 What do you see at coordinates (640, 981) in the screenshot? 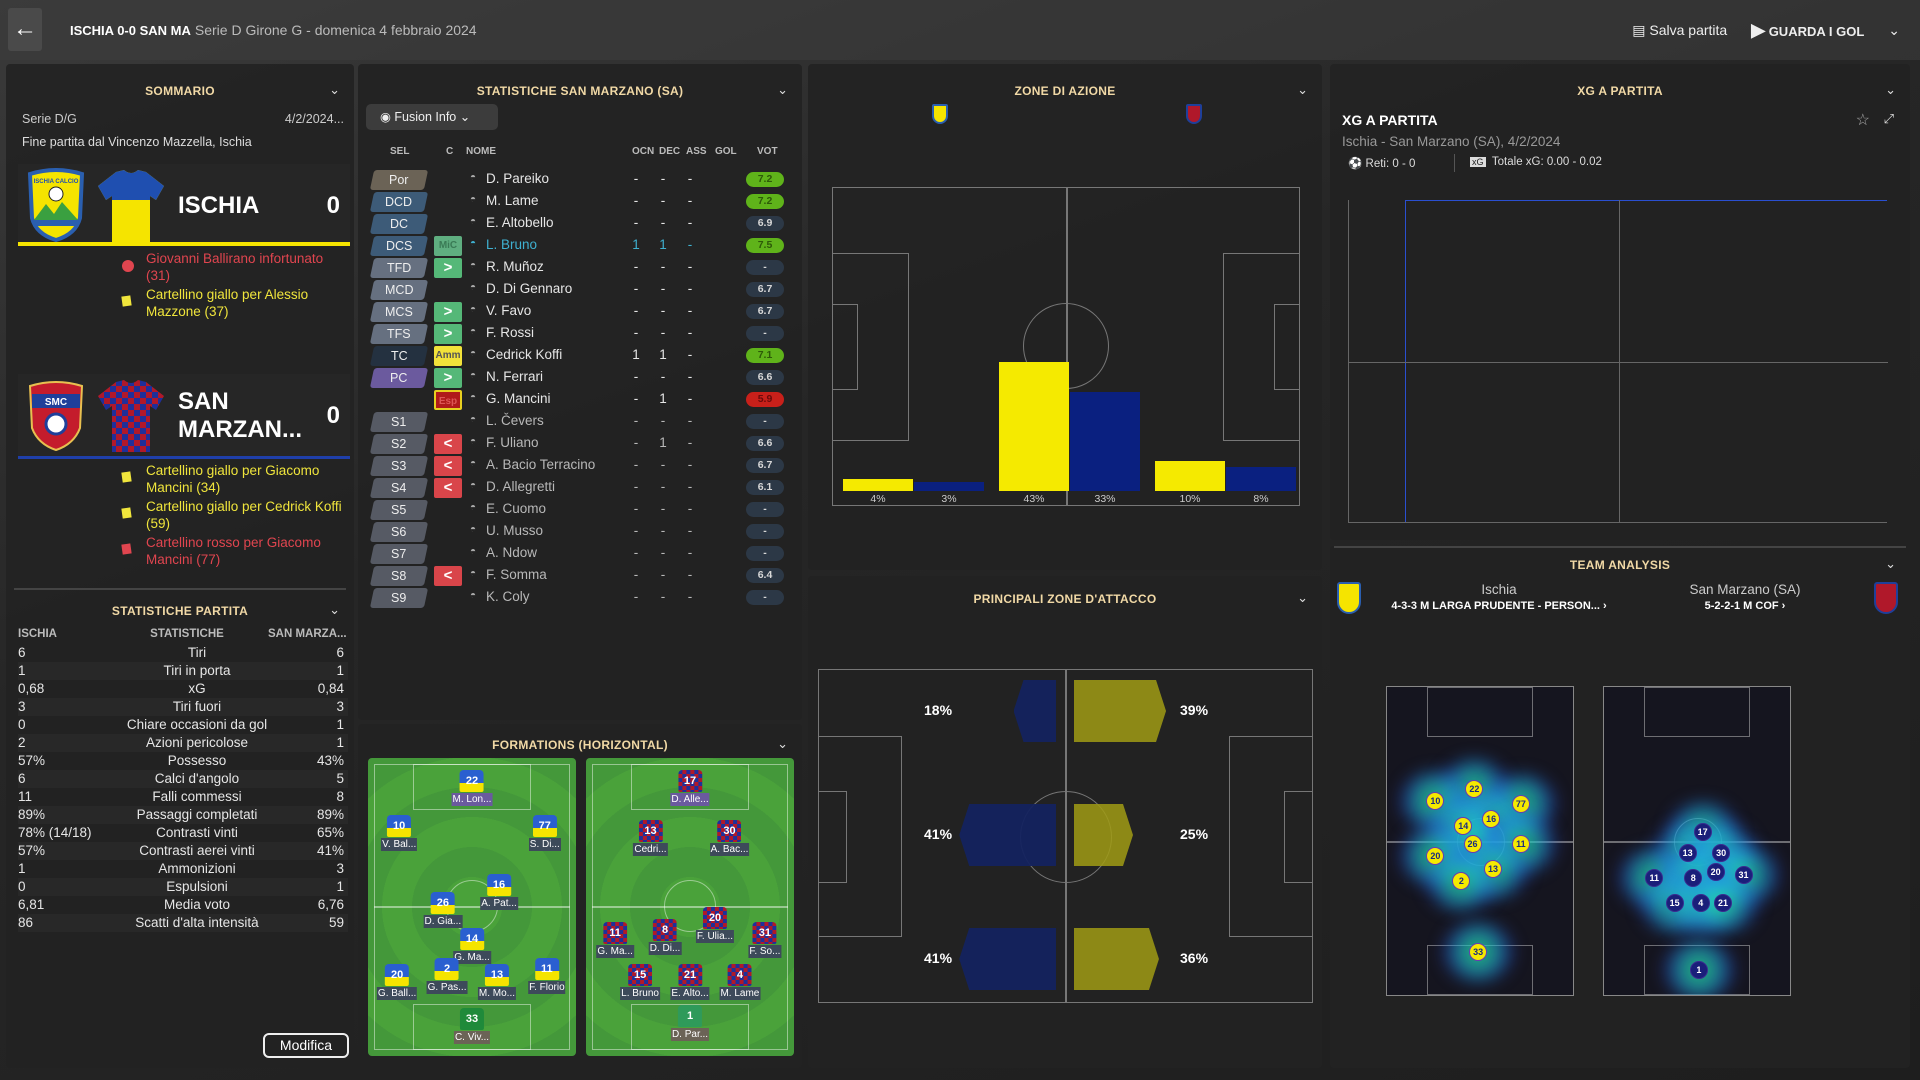
I see `formation-player: 15 L. Bruno` at bounding box center [640, 981].